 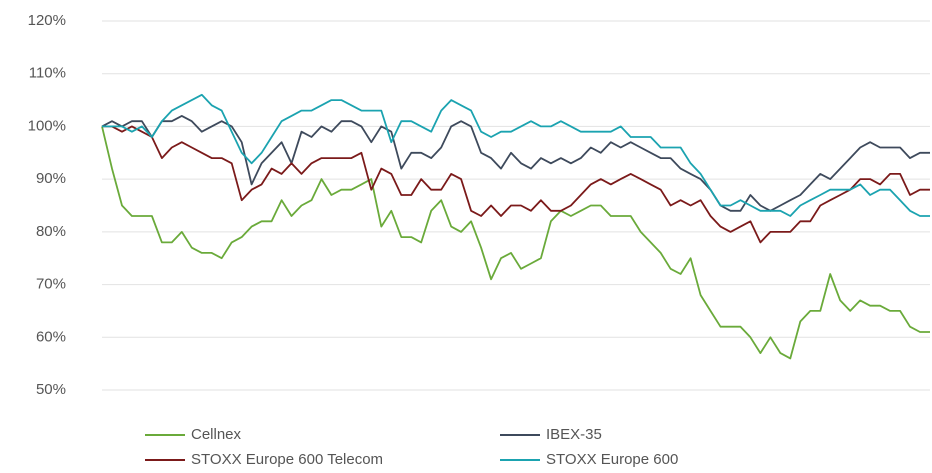 I want to click on y-tick-label: 120%, so click(x=47, y=20).